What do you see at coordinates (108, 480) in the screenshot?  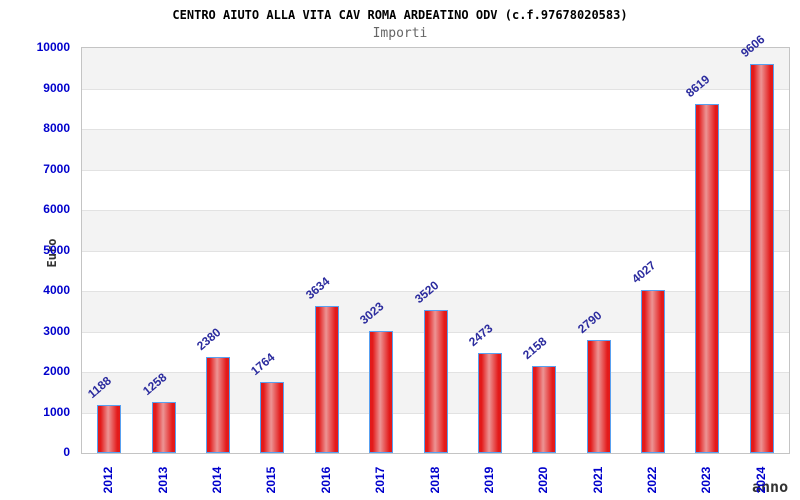 I see `x-tick-label-2012: 2012` at bounding box center [108, 480].